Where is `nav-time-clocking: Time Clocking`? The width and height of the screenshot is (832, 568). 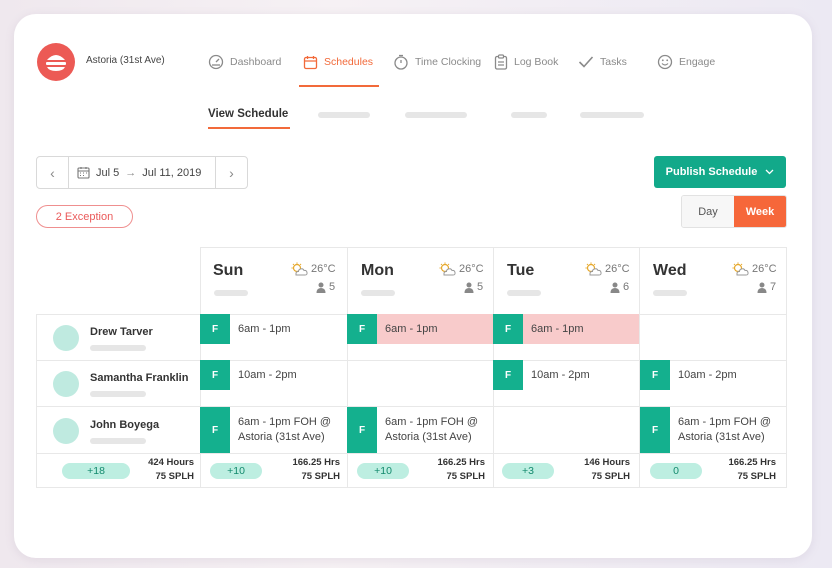
nav-time-clocking: Time Clocking is located at coordinates (437, 62).